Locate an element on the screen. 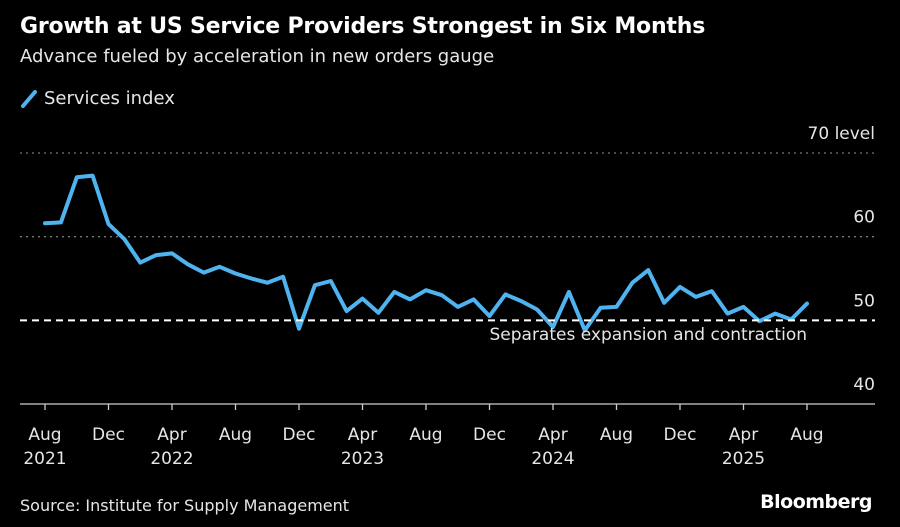 This screenshot has width=900, height=527. y-tick-label: 50 is located at coordinates (864, 301).